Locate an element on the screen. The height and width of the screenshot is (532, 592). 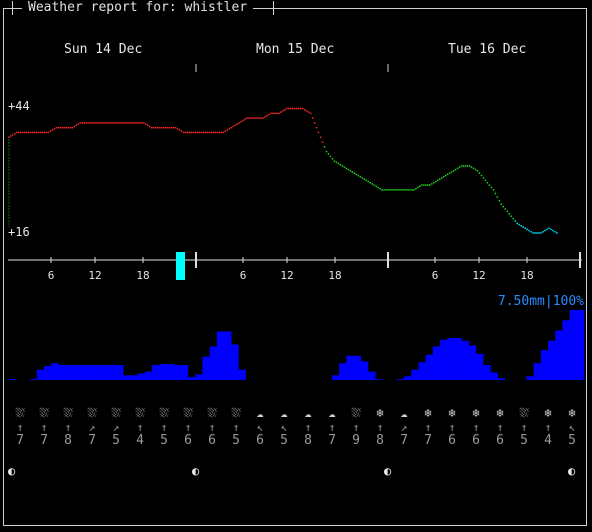
day-label-3: Tue 16 Dec is located at coordinates (487, 49).